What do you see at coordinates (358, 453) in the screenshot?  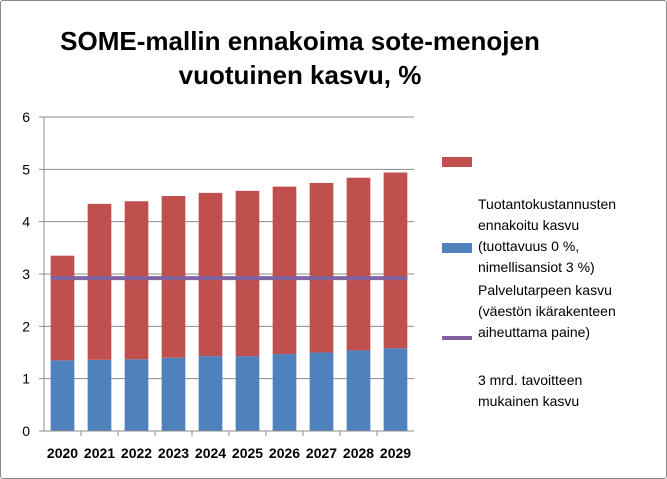 I see `x-tick-label: 2028` at bounding box center [358, 453].